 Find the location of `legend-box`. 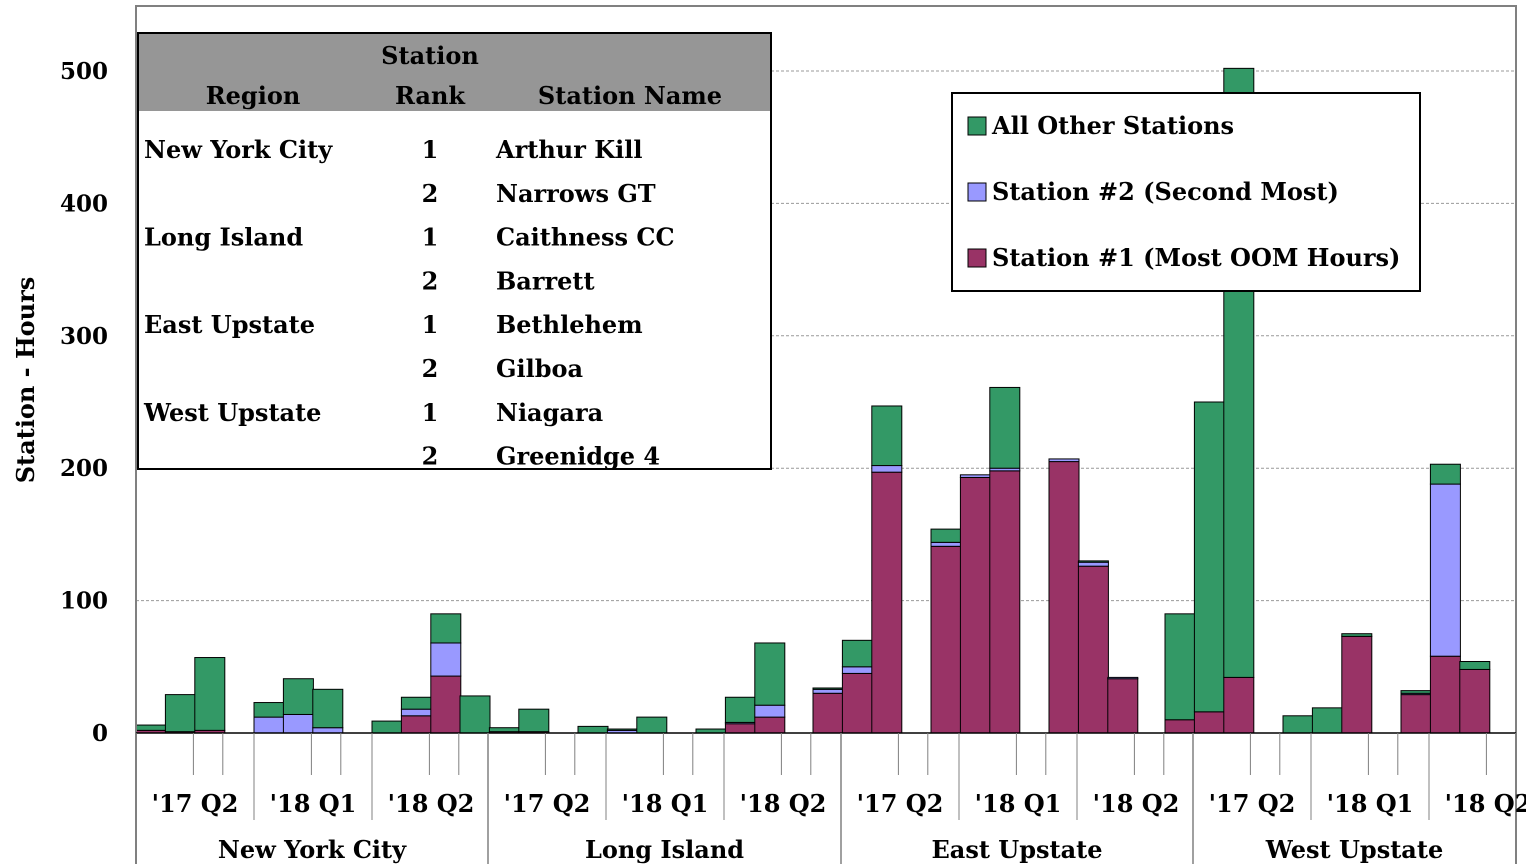

legend-box is located at coordinates (1186, 192).